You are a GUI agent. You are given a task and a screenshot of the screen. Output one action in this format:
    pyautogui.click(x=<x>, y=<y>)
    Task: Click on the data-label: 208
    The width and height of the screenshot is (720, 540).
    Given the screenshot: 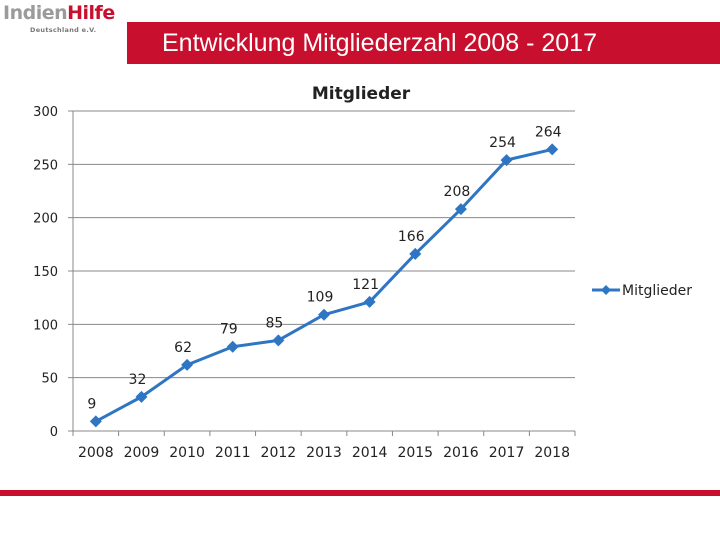 What is the action you would take?
    pyautogui.click(x=457, y=192)
    